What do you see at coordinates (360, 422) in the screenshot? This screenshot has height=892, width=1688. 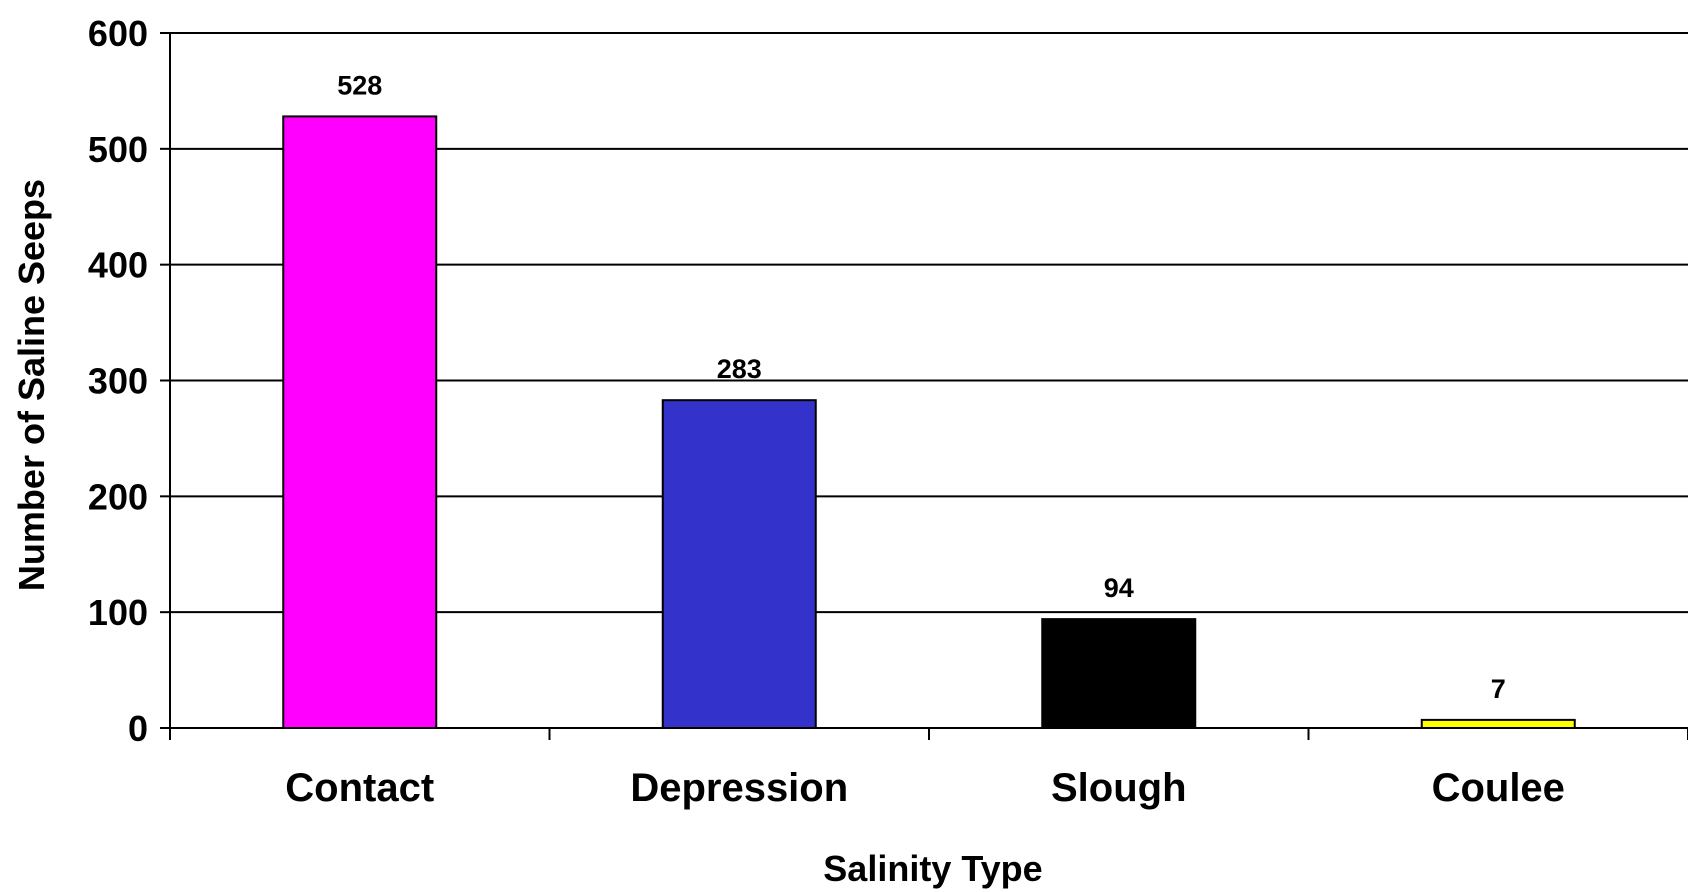 I see `bar-contact` at bounding box center [360, 422].